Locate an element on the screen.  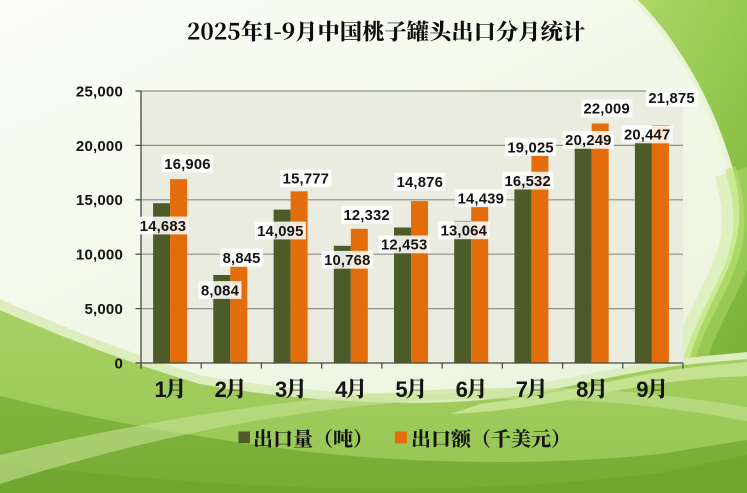
svg-text: 5 is located at coordinates (401, 389).